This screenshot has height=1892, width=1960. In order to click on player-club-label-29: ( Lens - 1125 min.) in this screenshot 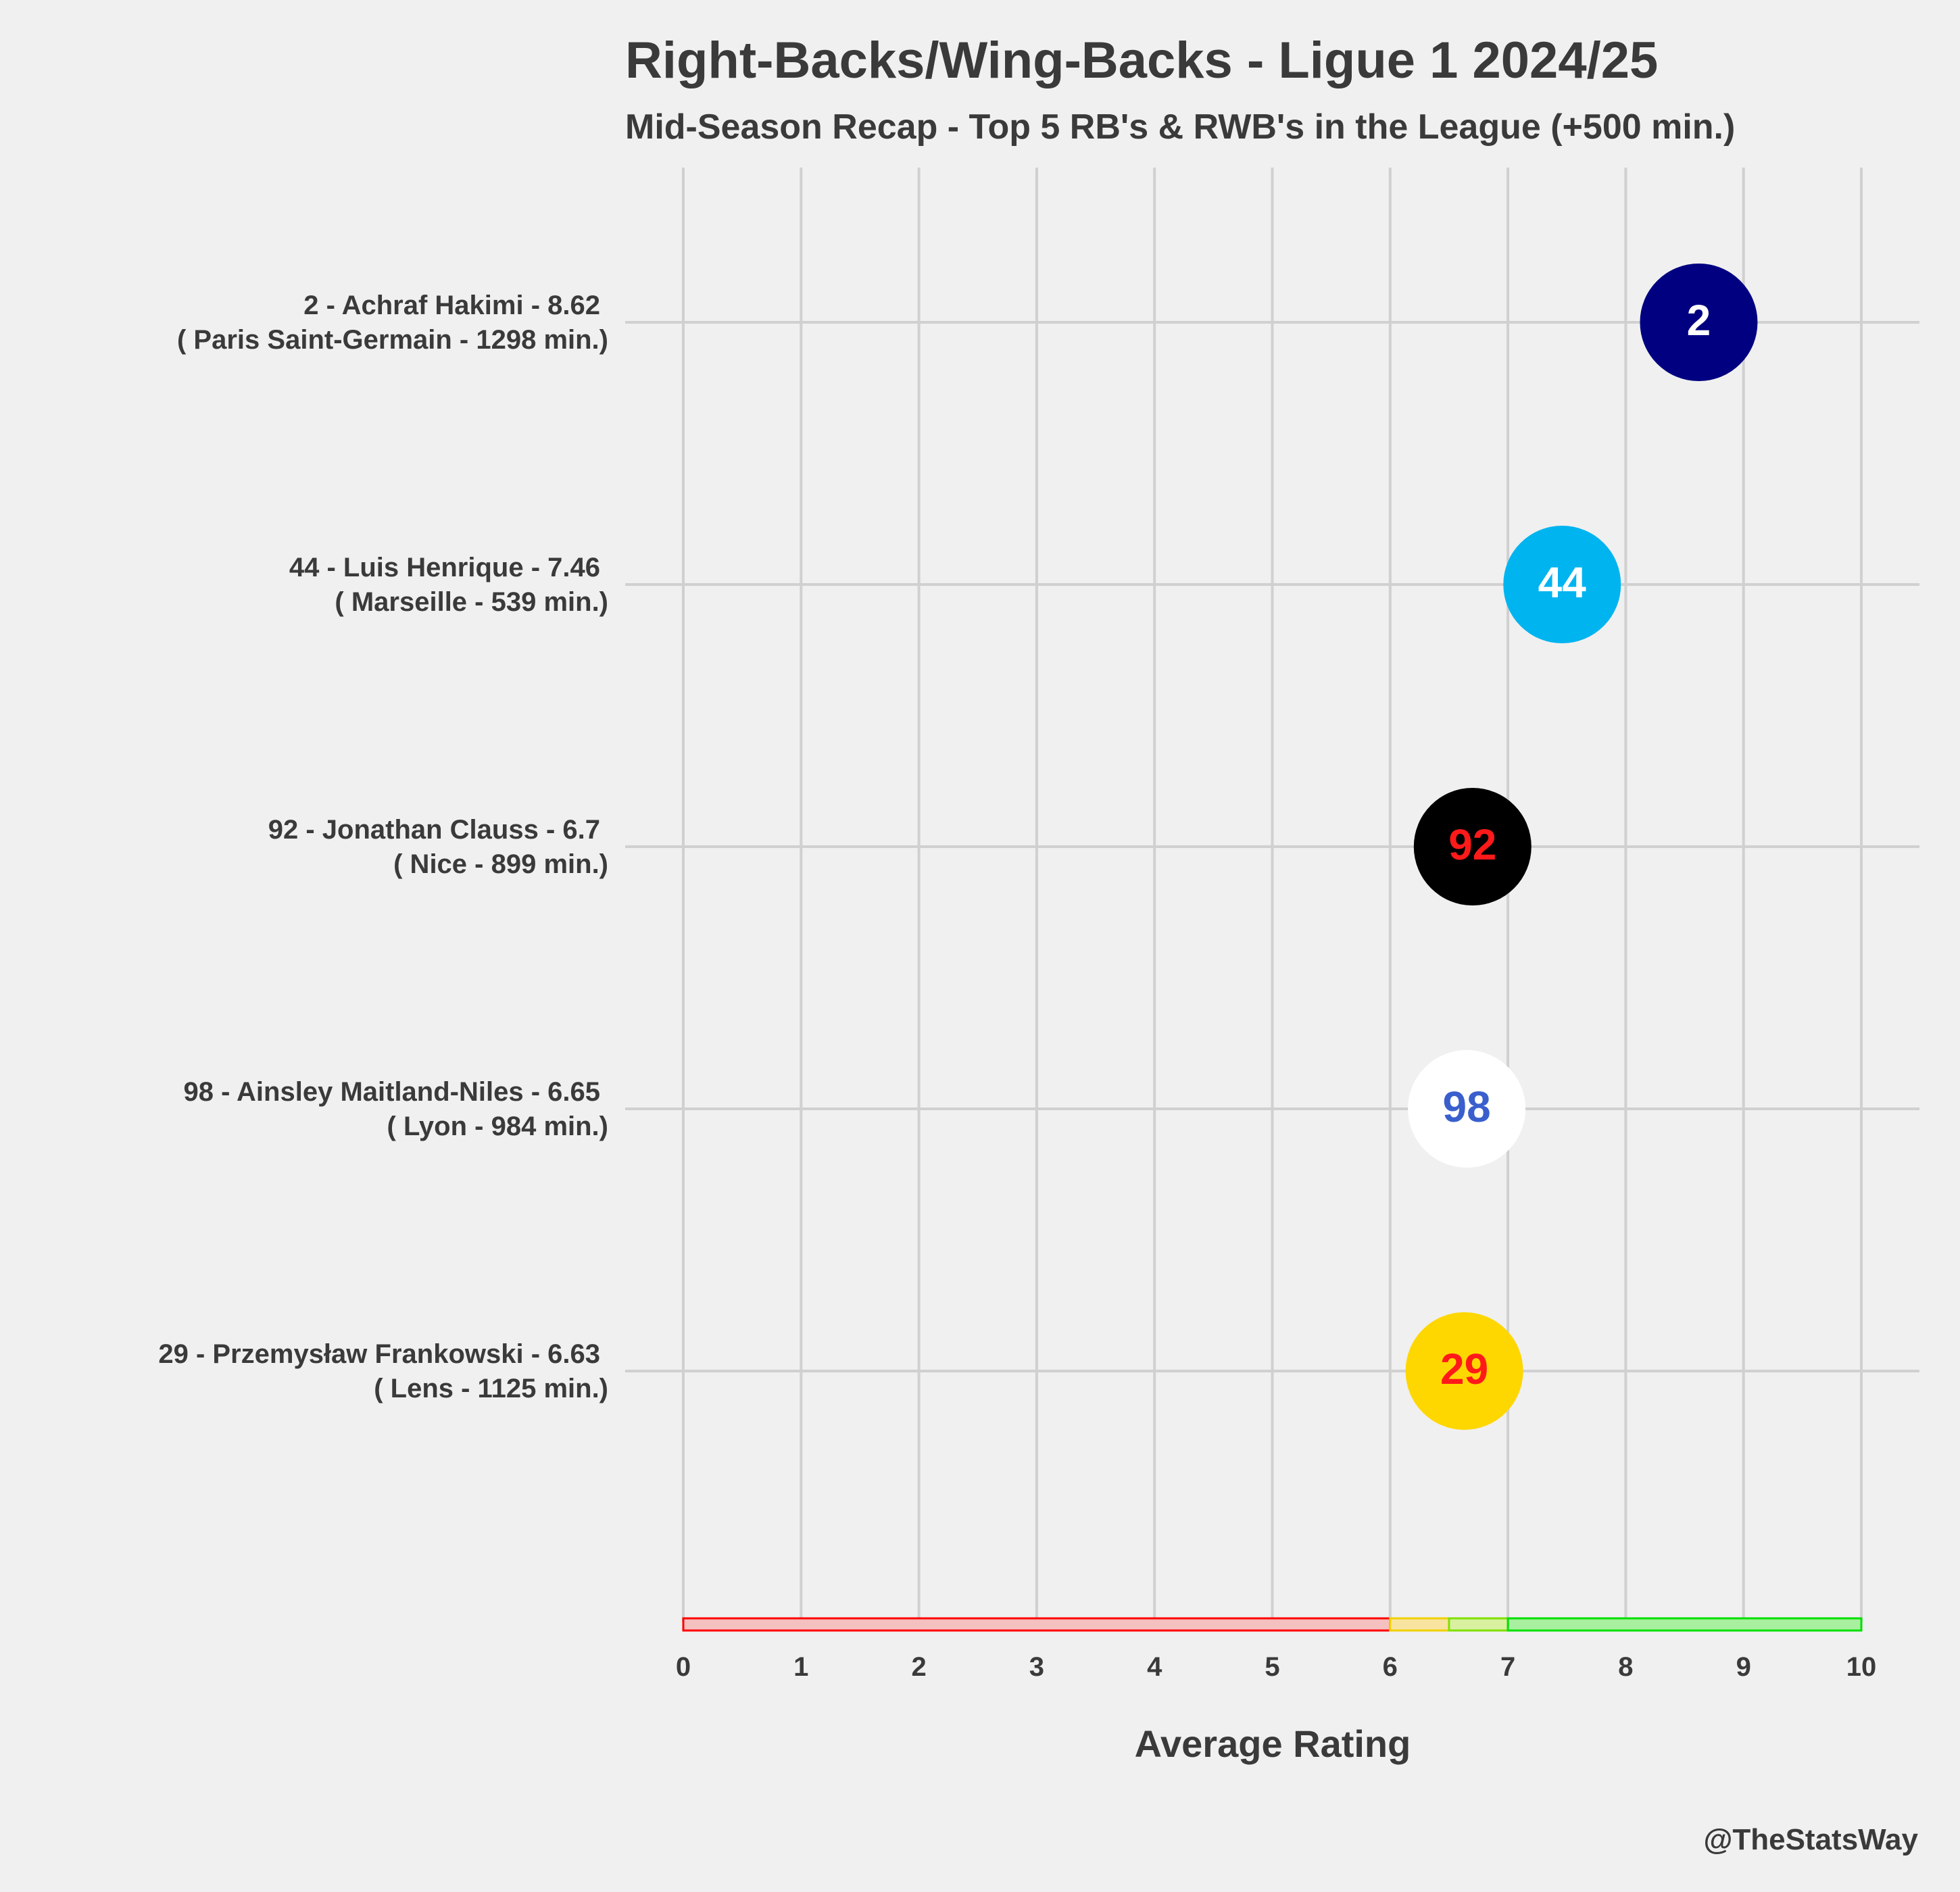, I will do `click(491, 1388)`.